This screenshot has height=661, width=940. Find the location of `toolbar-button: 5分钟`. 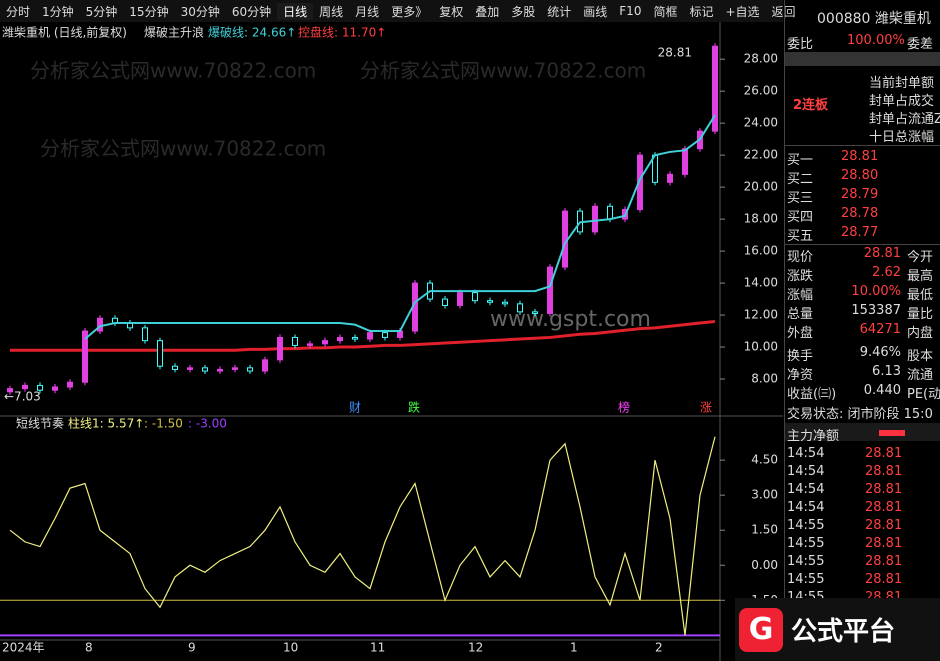

toolbar-button: 5分钟 is located at coordinates (101, 11).